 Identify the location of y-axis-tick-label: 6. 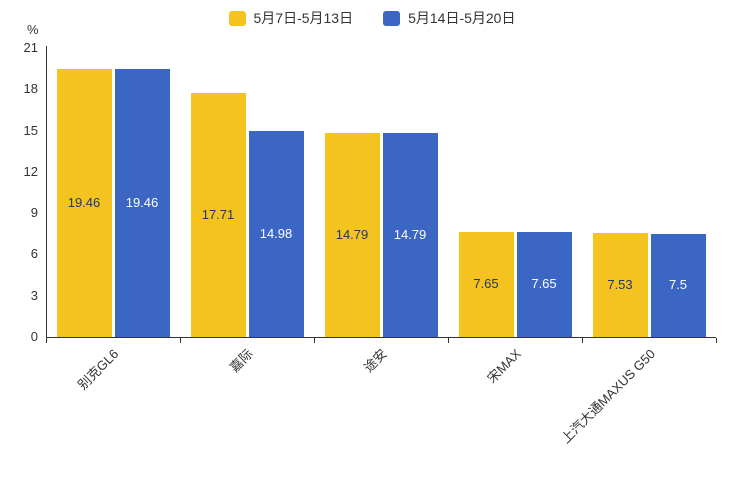
(34, 254).